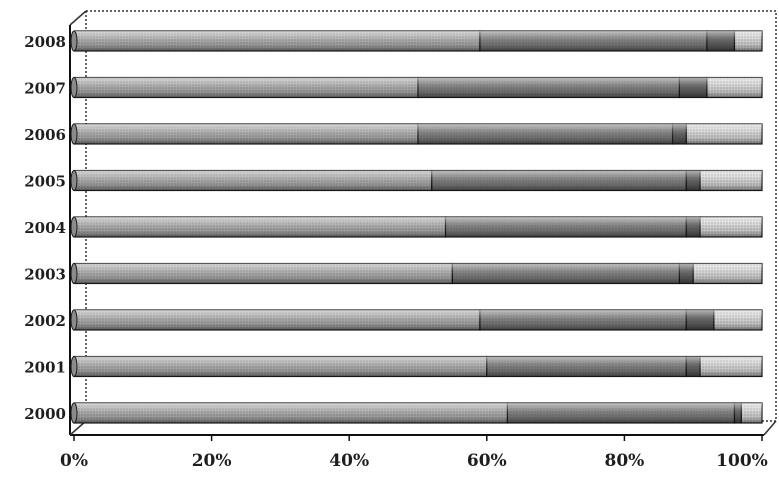  I want to click on bar-shading-2008, so click(418, 41).